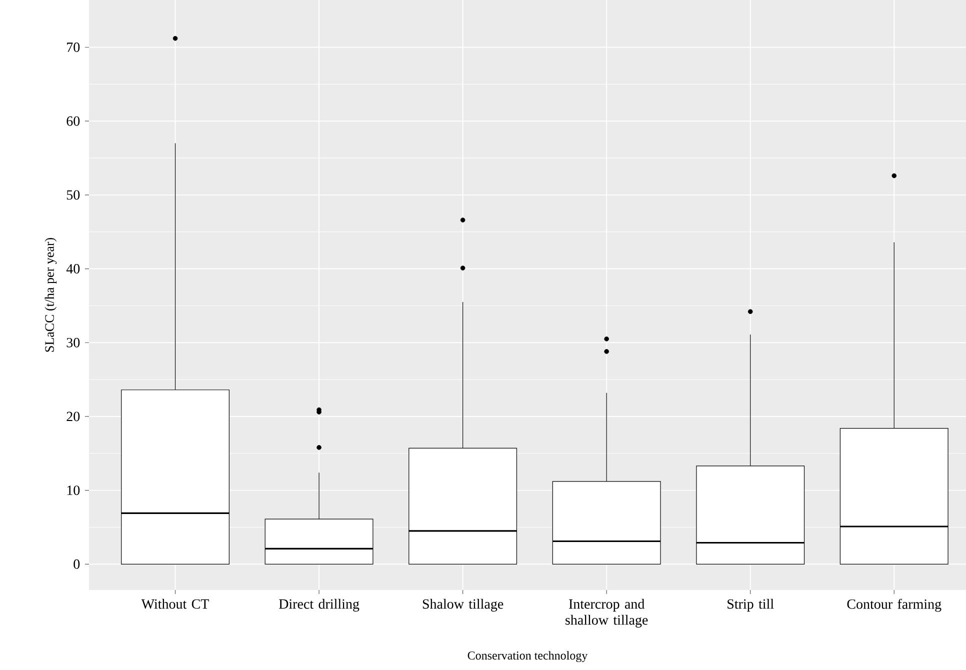 This screenshot has width=966, height=670. Describe the element at coordinates (607, 613) in the screenshot. I see `x-tick-label: Intercrop and shallow tillage` at that location.